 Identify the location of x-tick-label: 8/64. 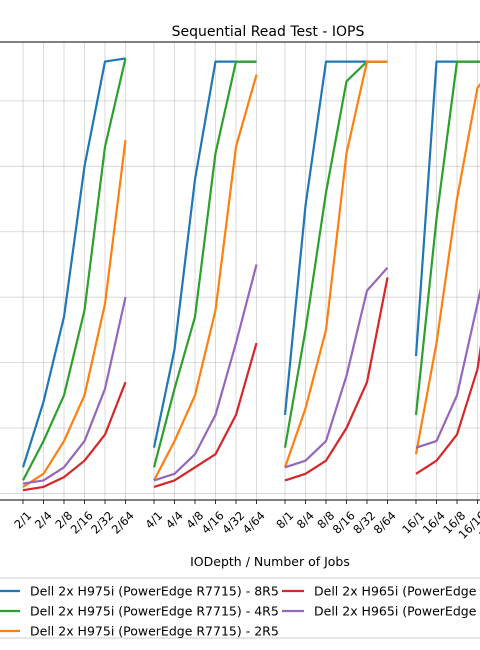
(385, 522).